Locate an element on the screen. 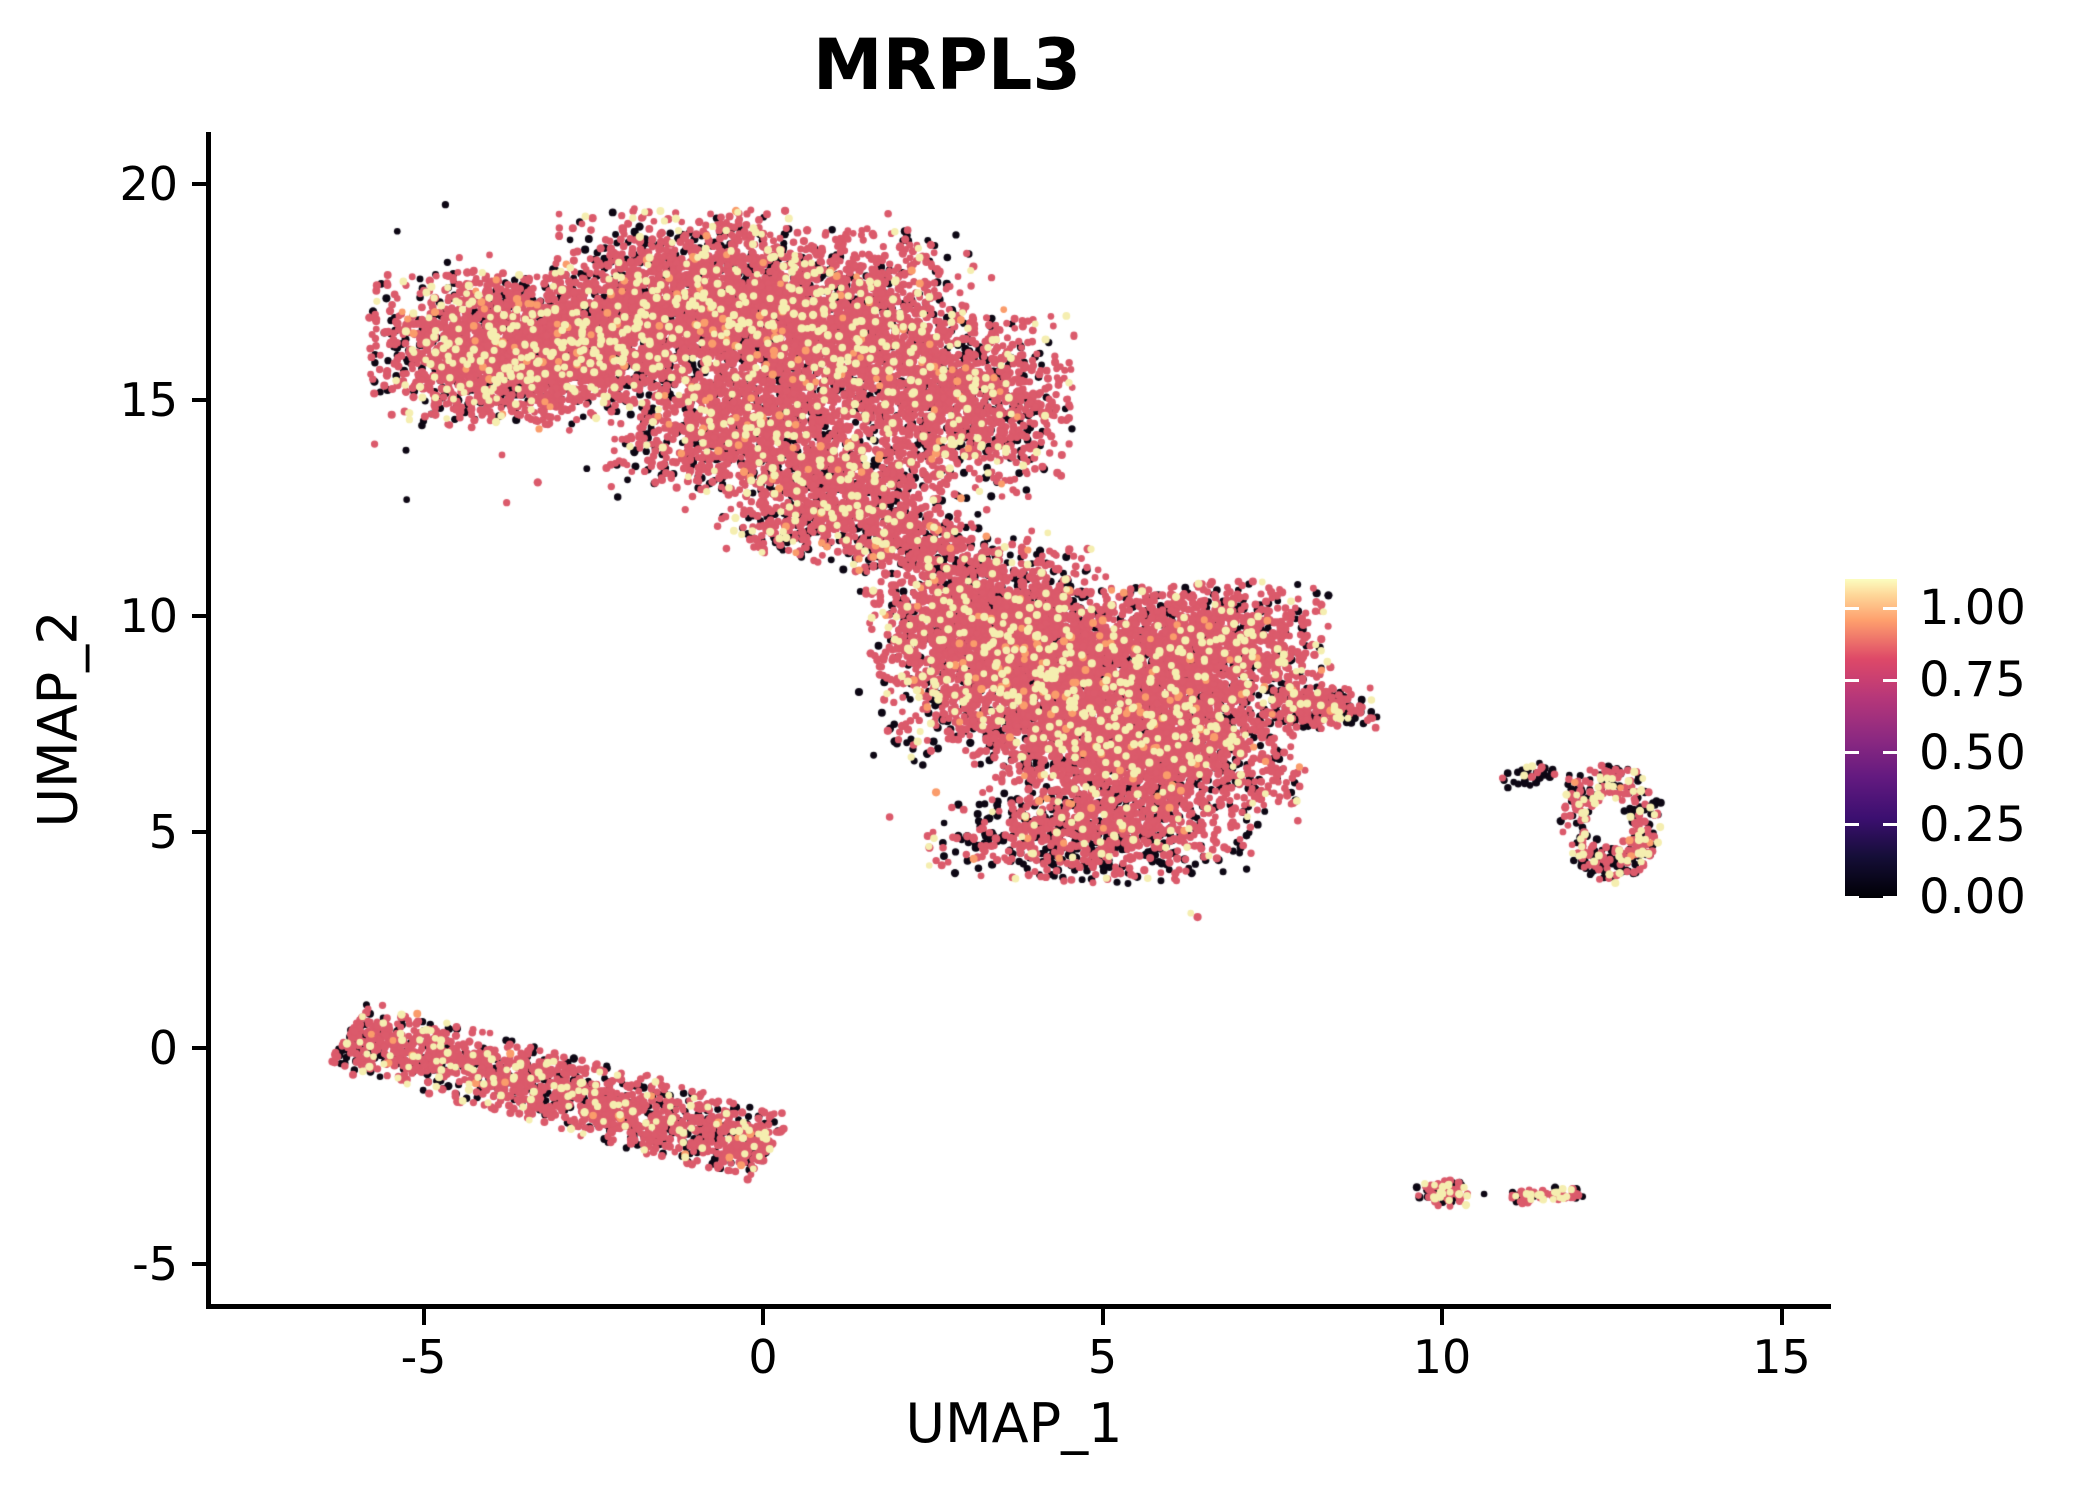 This screenshot has width=2100, height=1500. x-axis-line is located at coordinates (1018, 1306).